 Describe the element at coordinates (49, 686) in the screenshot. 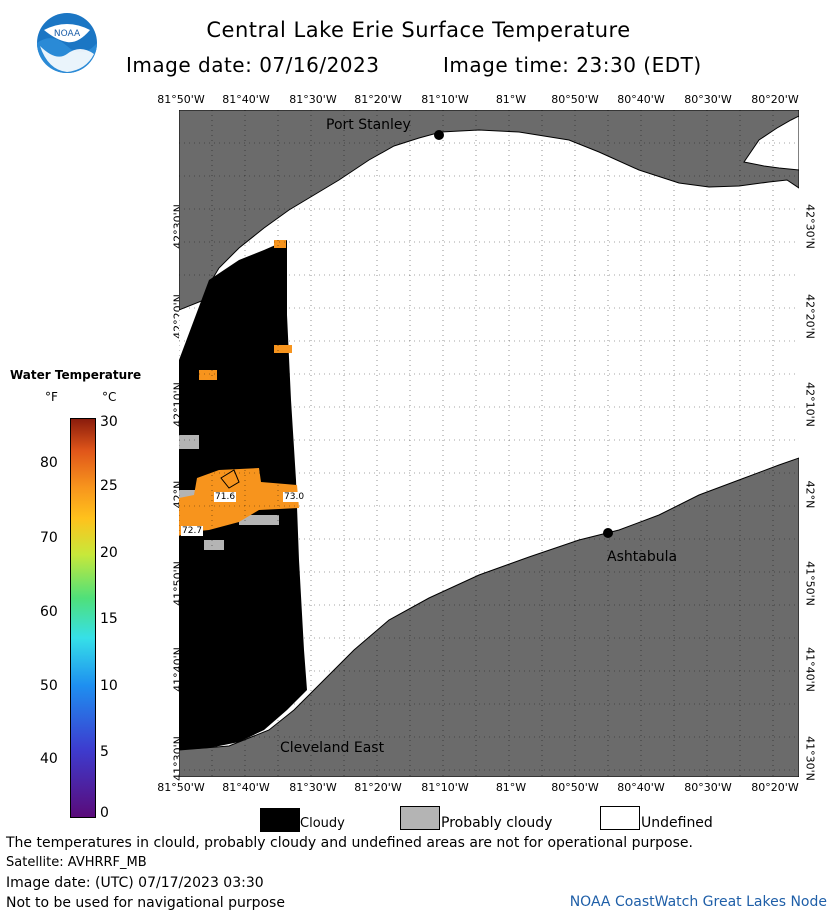

I see `fahrenheit-tick: 50` at that location.